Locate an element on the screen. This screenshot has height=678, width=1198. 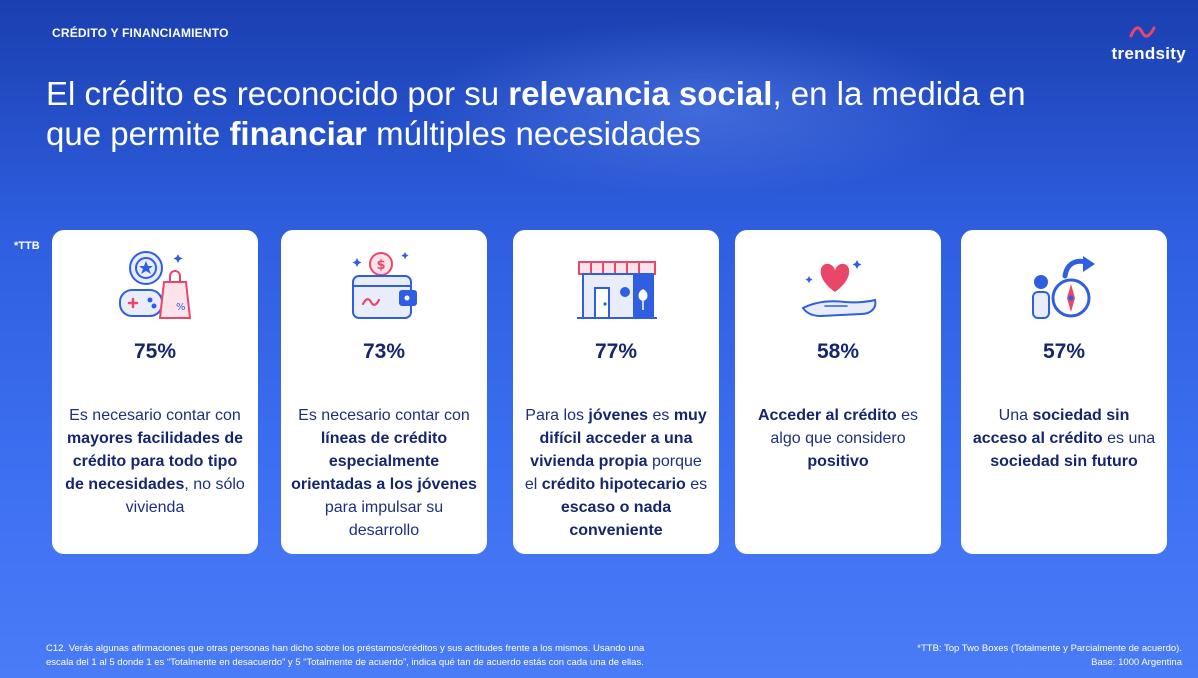
bold-text: sociedad sin acceso al crédito is located at coordinates (1051, 427).